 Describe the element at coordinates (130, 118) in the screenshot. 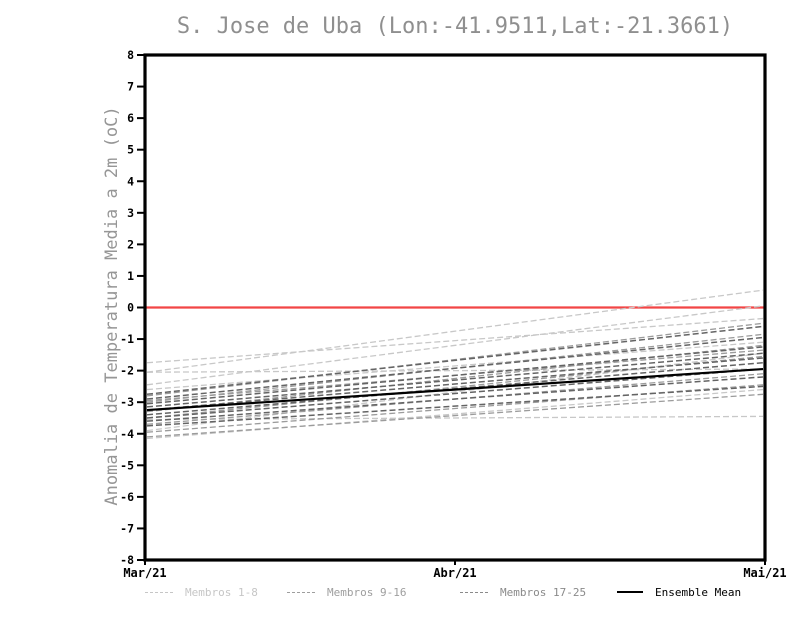

I see `y-tick-label: 6` at that location.